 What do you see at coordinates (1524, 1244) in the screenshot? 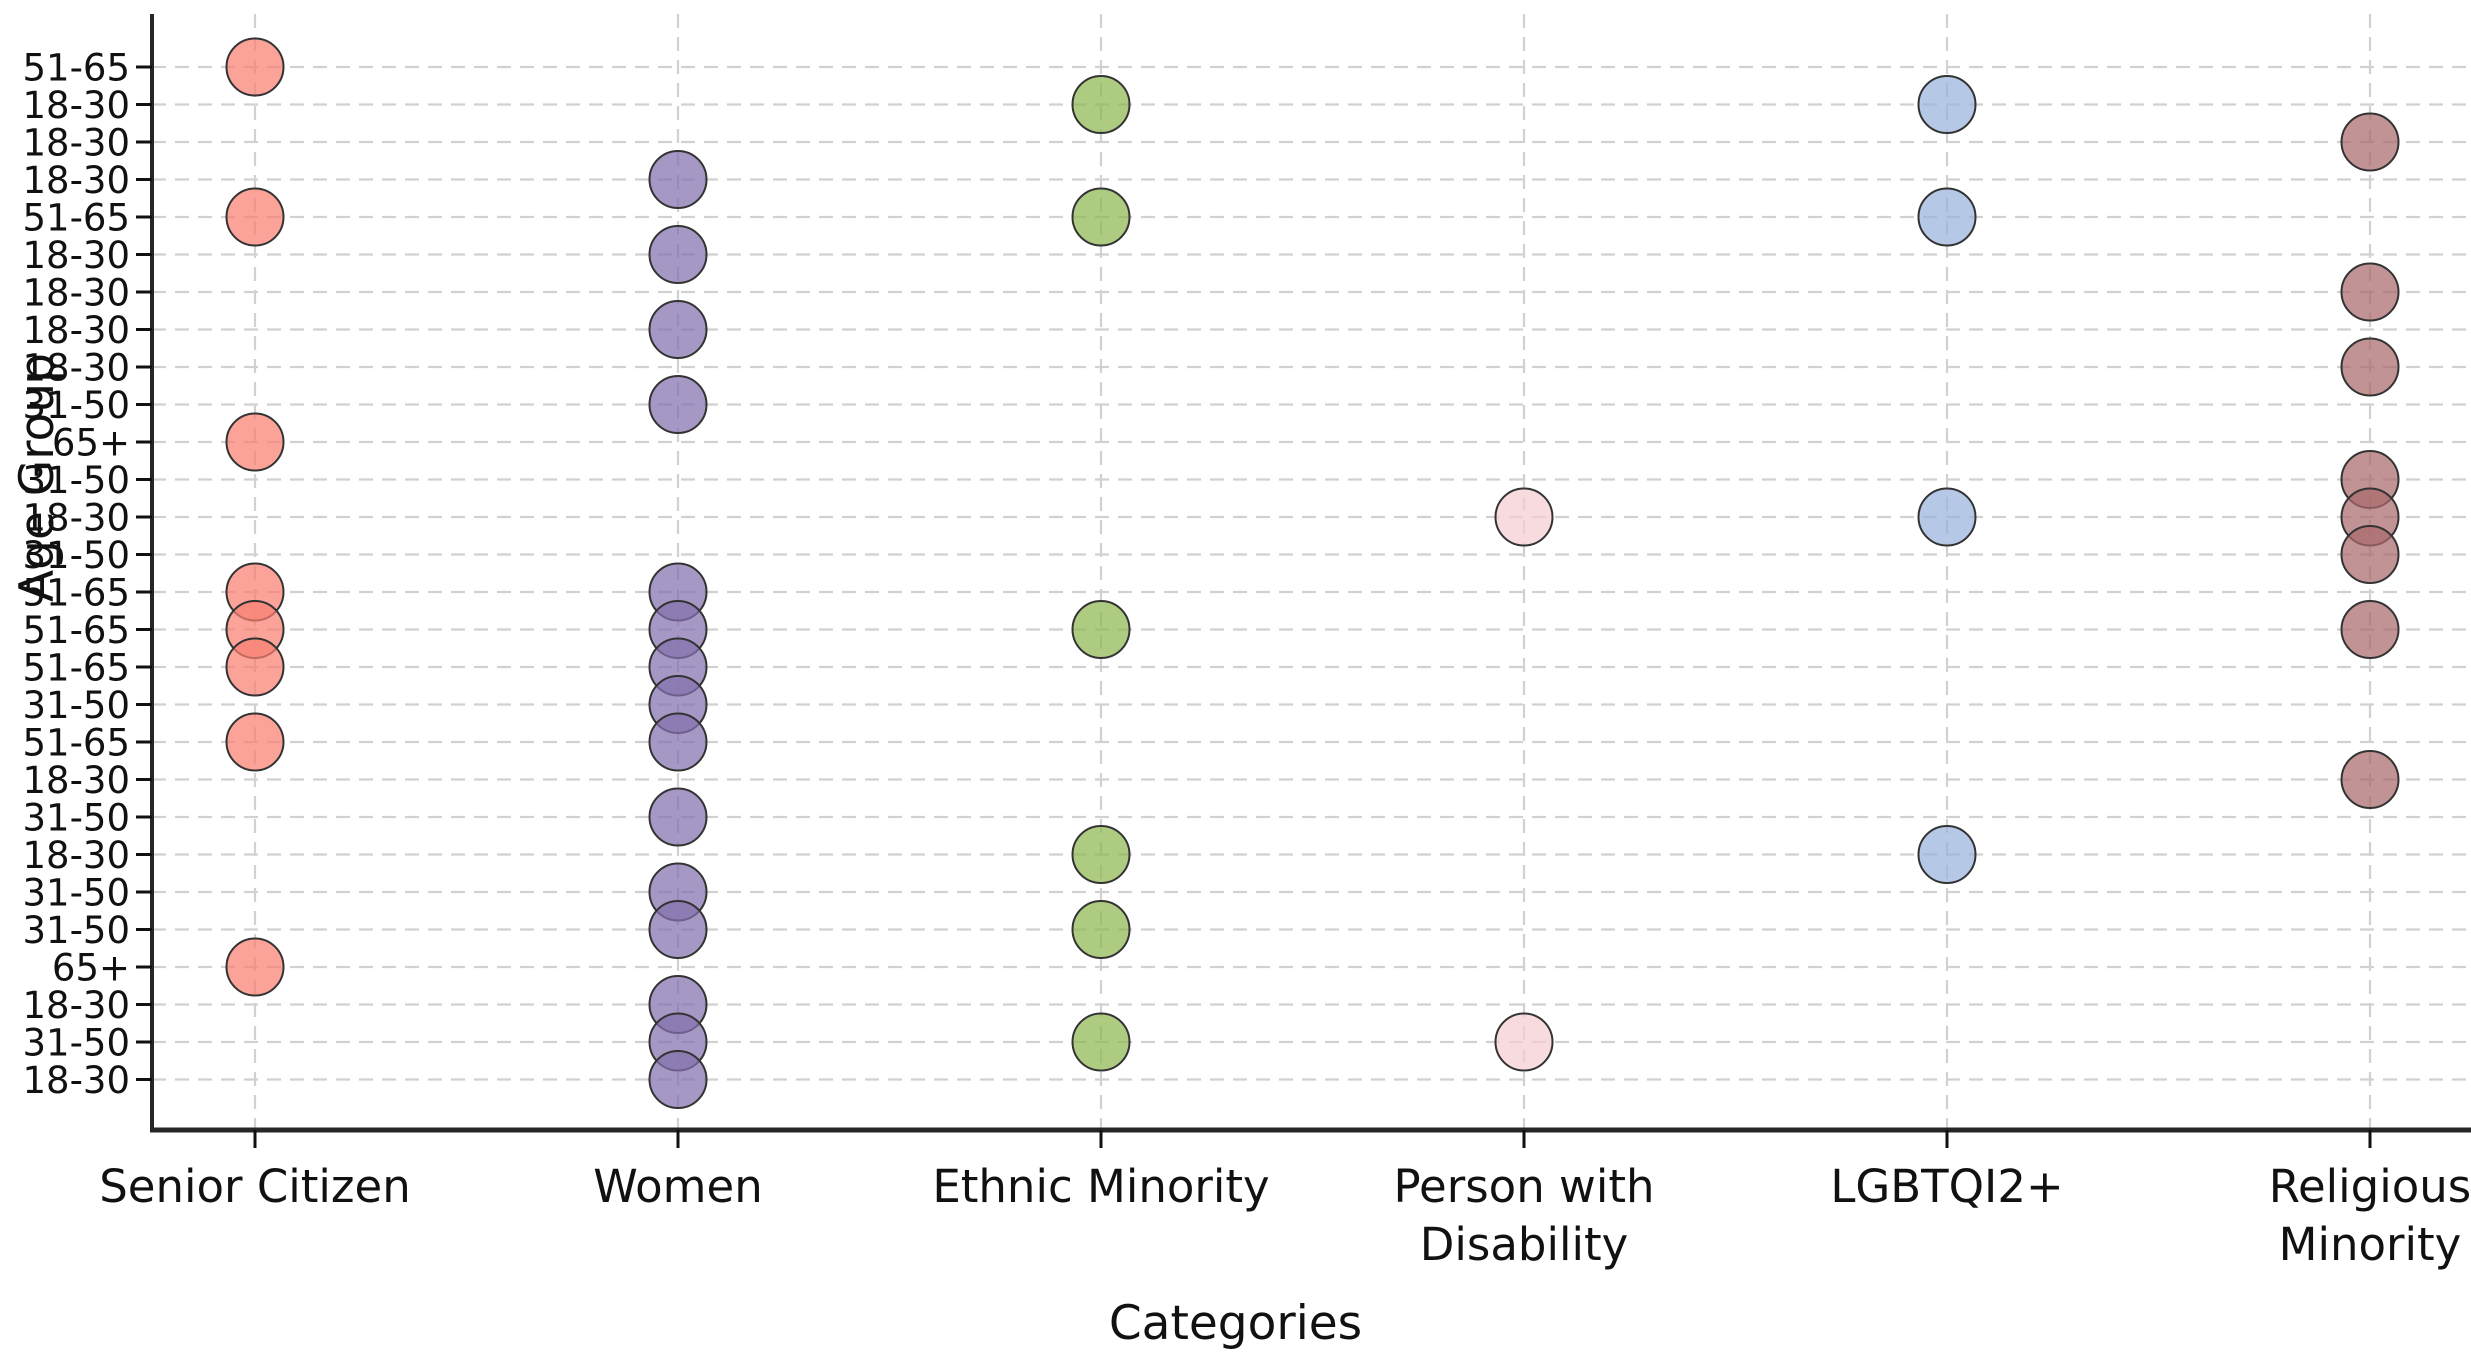
I see `x-tick-label-line: Disability` at bounding box center [1524, 1244].